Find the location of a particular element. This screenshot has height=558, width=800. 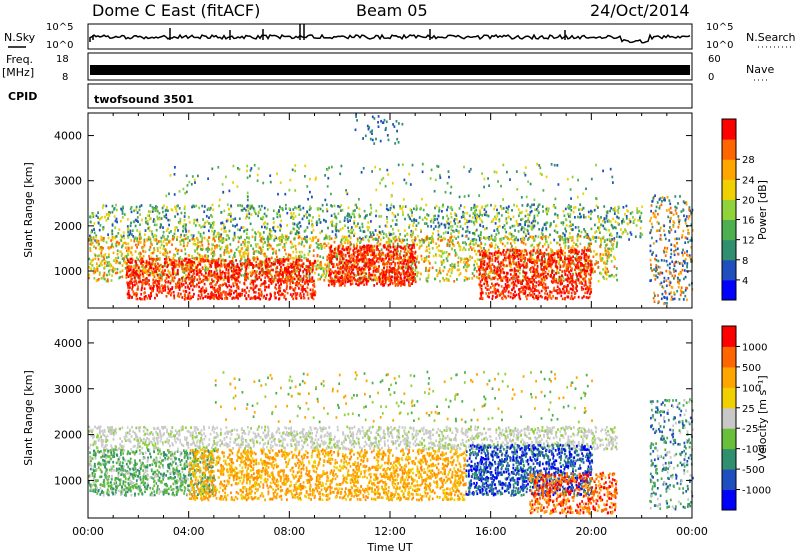

freq-trace is located at coordinates (390, 70).